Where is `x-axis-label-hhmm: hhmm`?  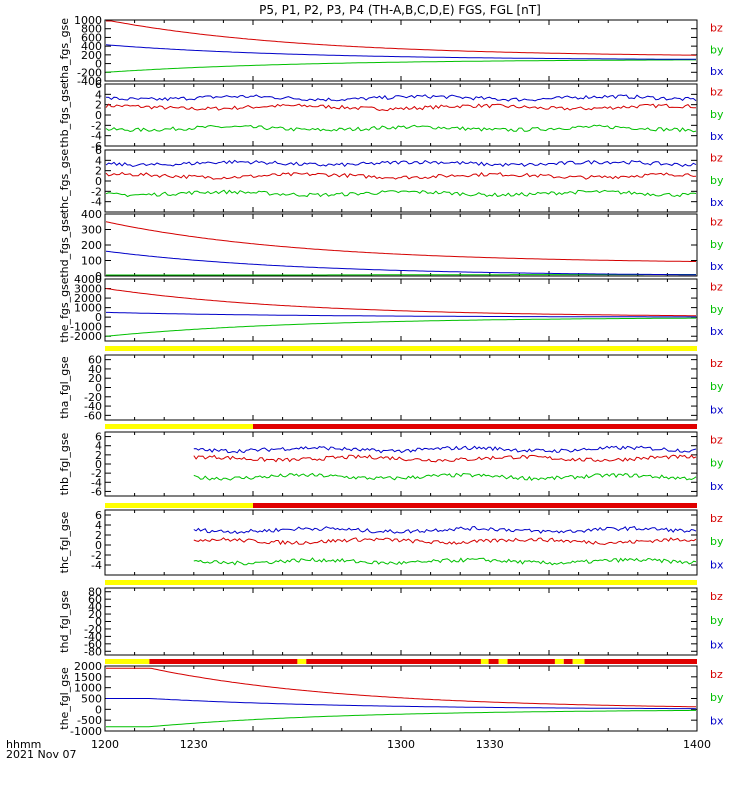
x-axis-label-hhmm: hhmm is located at coordinates (23, 744).